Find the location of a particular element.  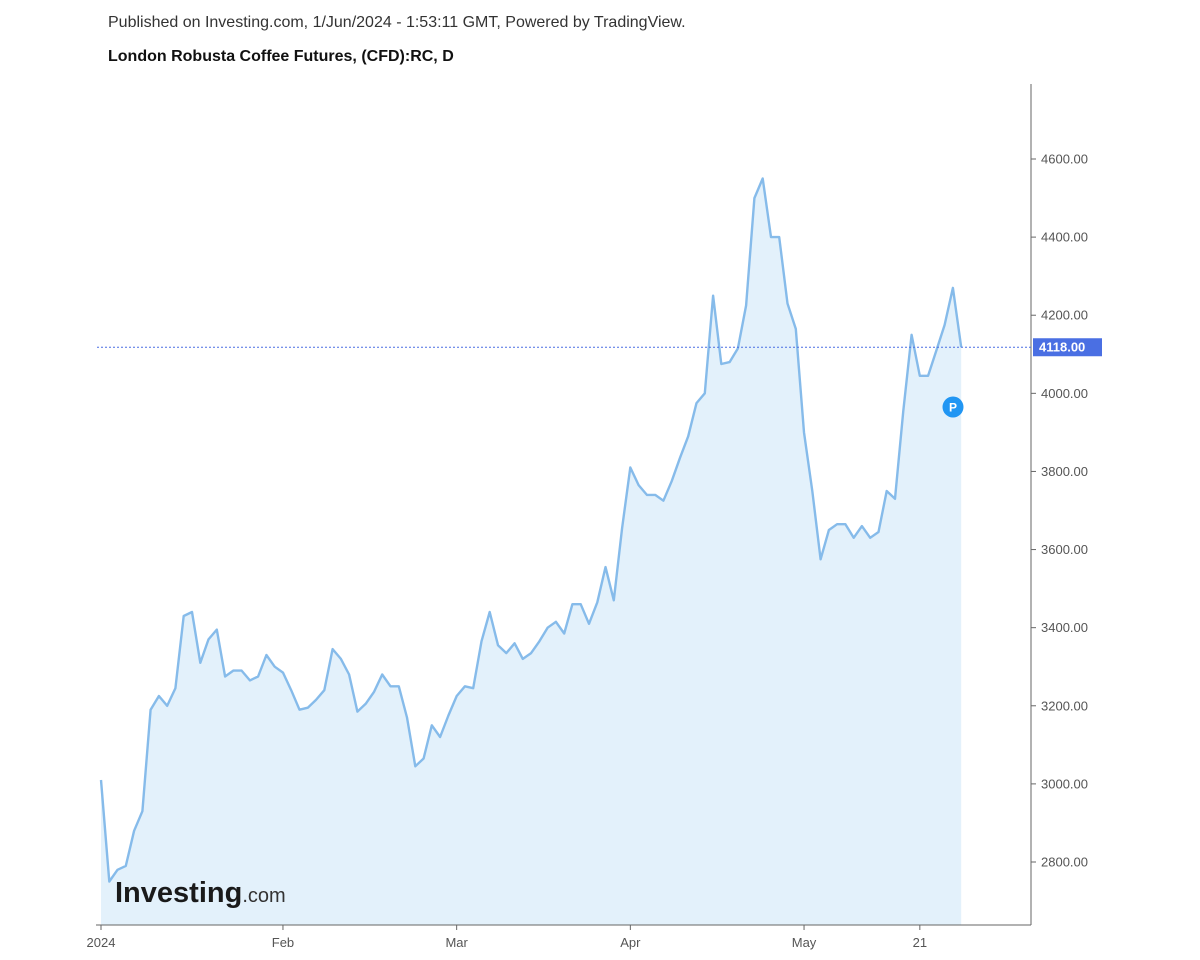

x-tick-label: 2024 is located at coordinates (101, 942).